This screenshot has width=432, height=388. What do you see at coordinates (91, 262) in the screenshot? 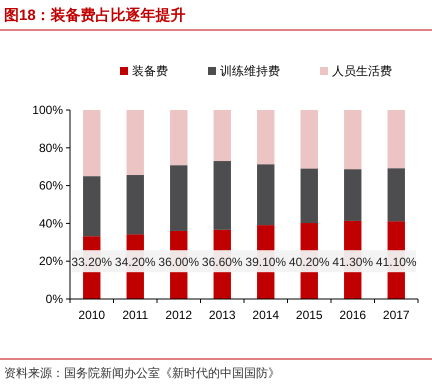
I see `data-label: 33.20%` at bounding box center [91, 262].